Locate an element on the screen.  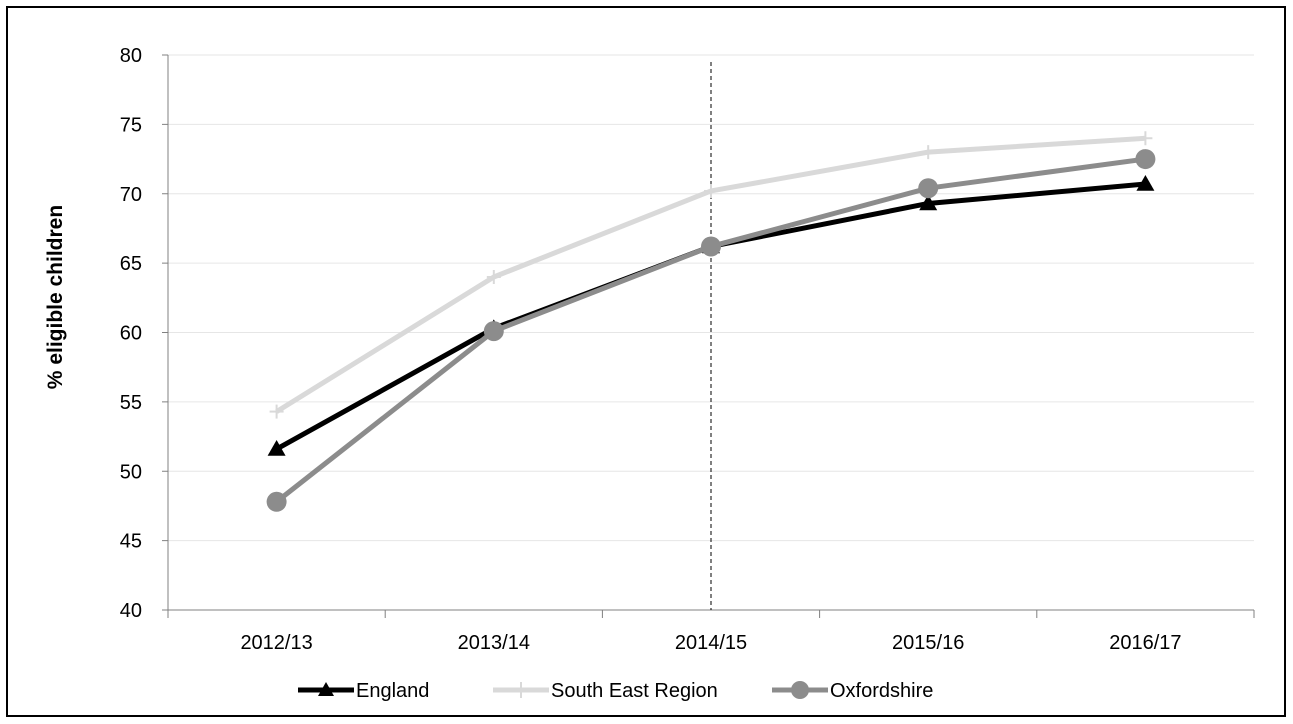
legend-item-oxfordshire: Oxfordshire is located at coordinates (852, 691).